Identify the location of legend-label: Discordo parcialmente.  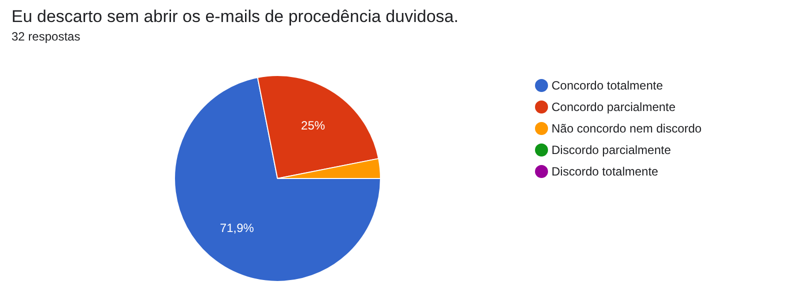
(612, 150).